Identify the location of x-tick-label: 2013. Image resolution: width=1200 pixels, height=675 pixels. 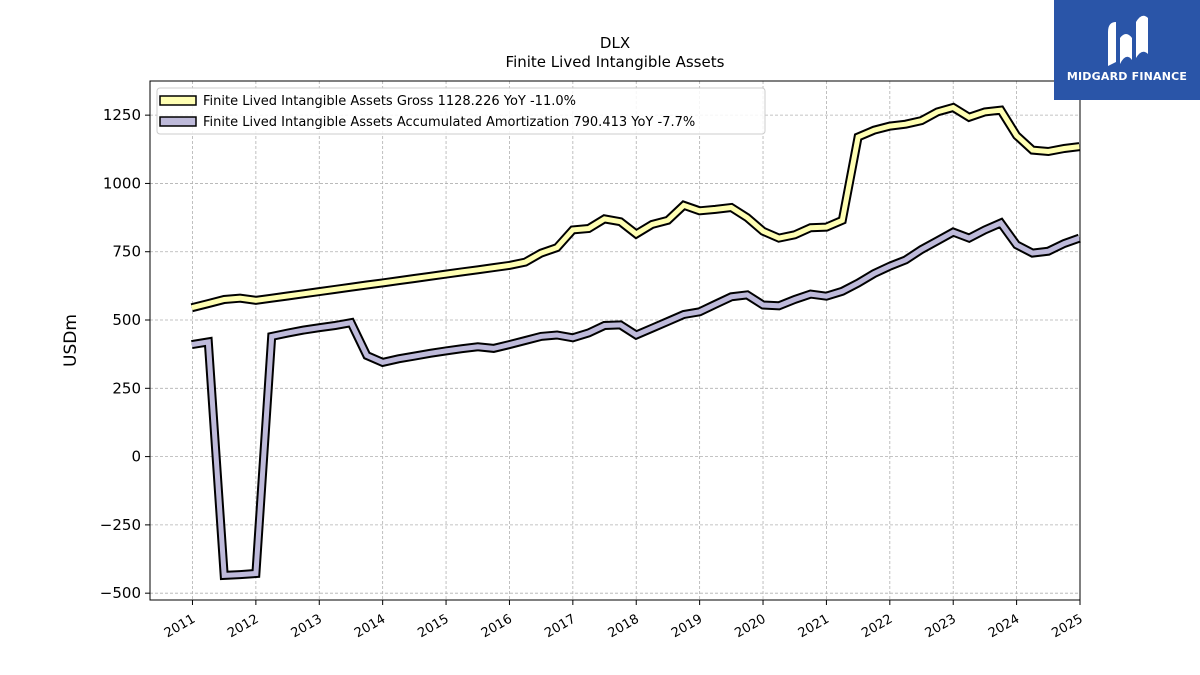
(307, 627).